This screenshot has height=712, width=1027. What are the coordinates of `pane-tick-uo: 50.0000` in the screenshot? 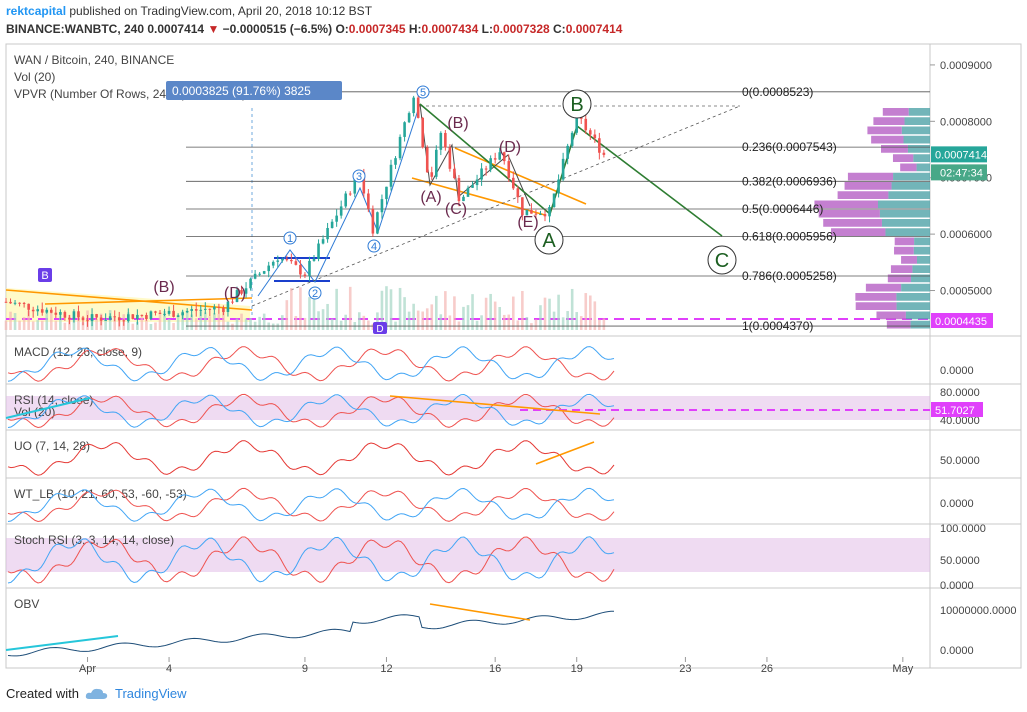 It's located at (960, 461).